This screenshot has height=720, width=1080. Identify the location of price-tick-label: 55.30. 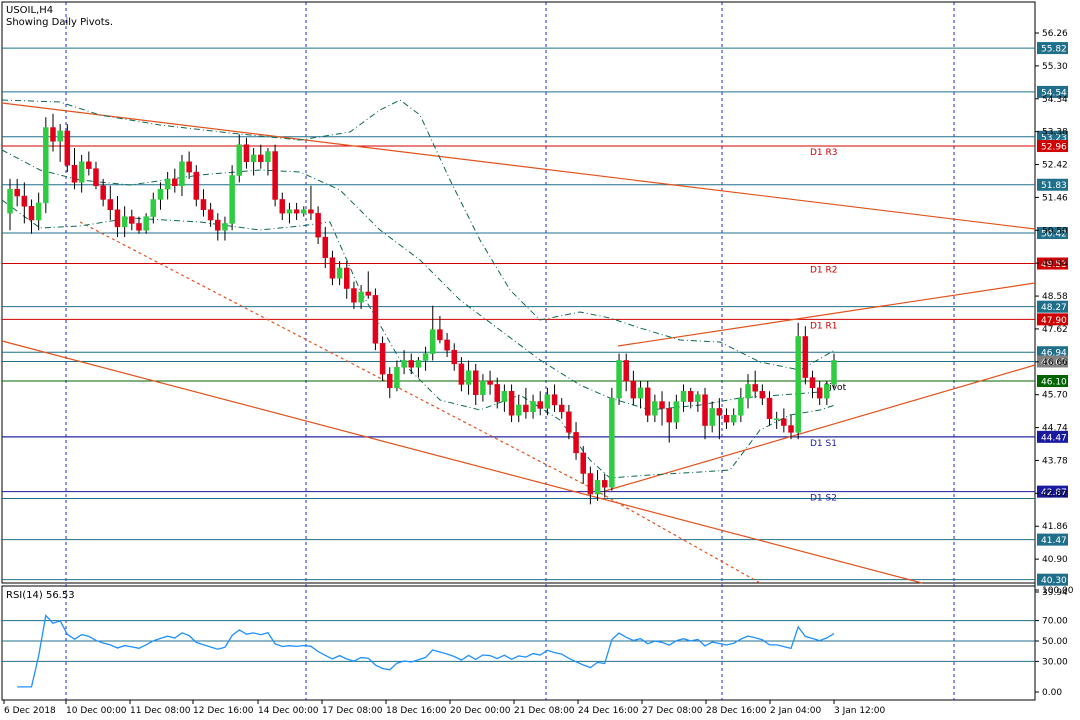
(1055, 67).